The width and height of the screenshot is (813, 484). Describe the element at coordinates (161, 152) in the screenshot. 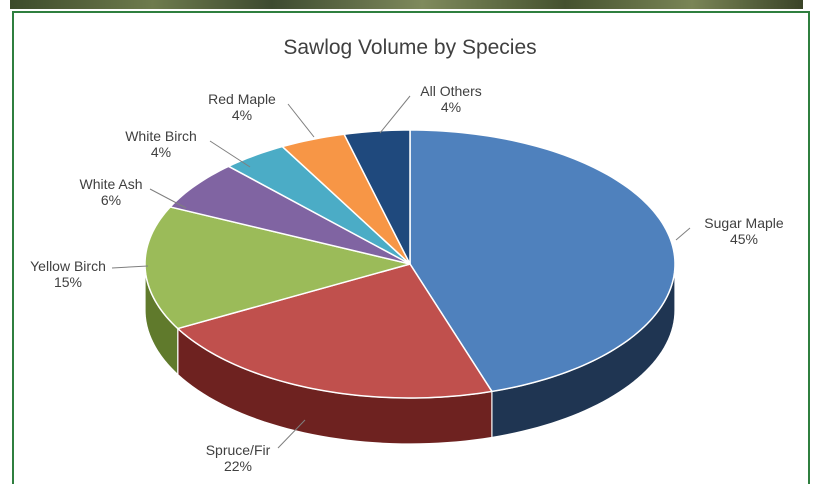

I see `slice-percent-white-birch: 4%` at that location.